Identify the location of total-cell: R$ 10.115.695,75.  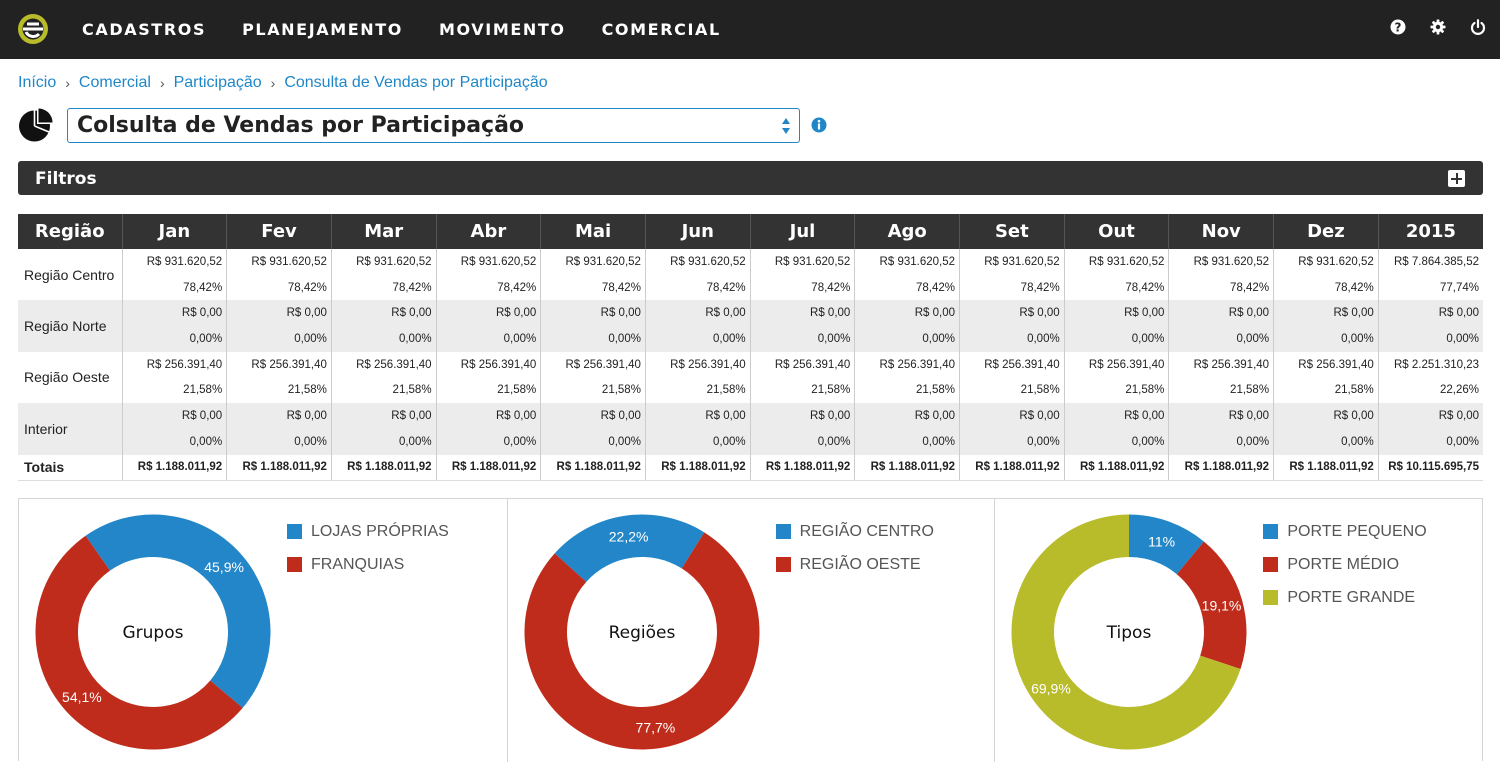
(1430, 467).